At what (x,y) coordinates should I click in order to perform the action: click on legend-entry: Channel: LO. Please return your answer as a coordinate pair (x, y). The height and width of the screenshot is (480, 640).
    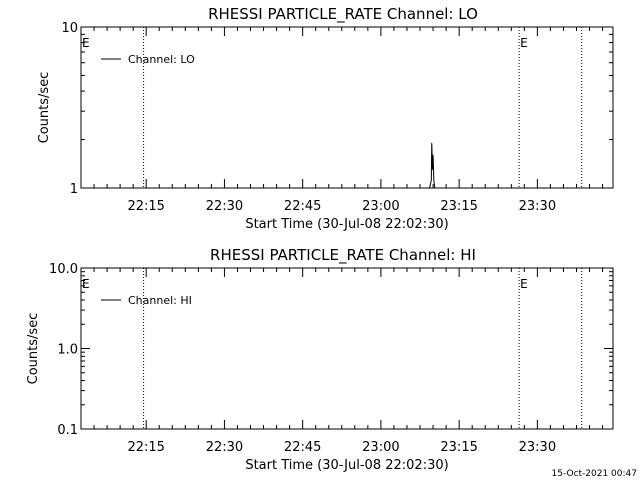
    Looking at the image, I should click on (161, 59).